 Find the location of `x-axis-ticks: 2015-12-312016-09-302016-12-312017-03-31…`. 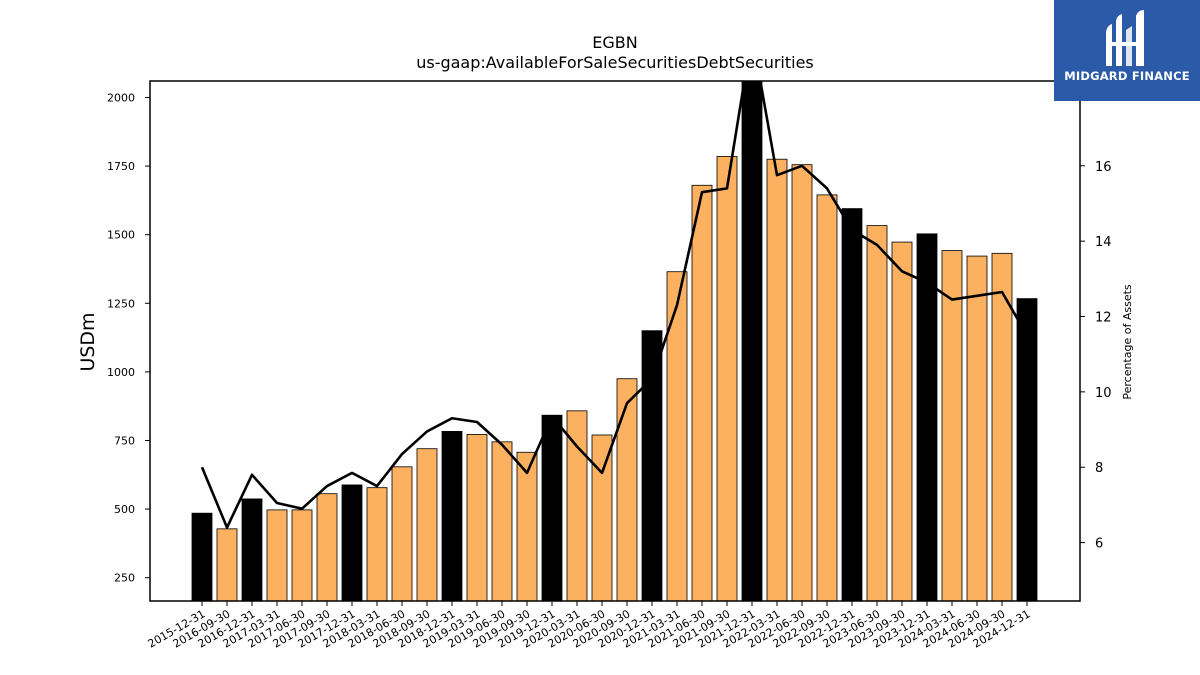

x-axis-ticks: 2015-12-312016-09-302016-12-312017-03-31… is located at coordinates (589, 626).